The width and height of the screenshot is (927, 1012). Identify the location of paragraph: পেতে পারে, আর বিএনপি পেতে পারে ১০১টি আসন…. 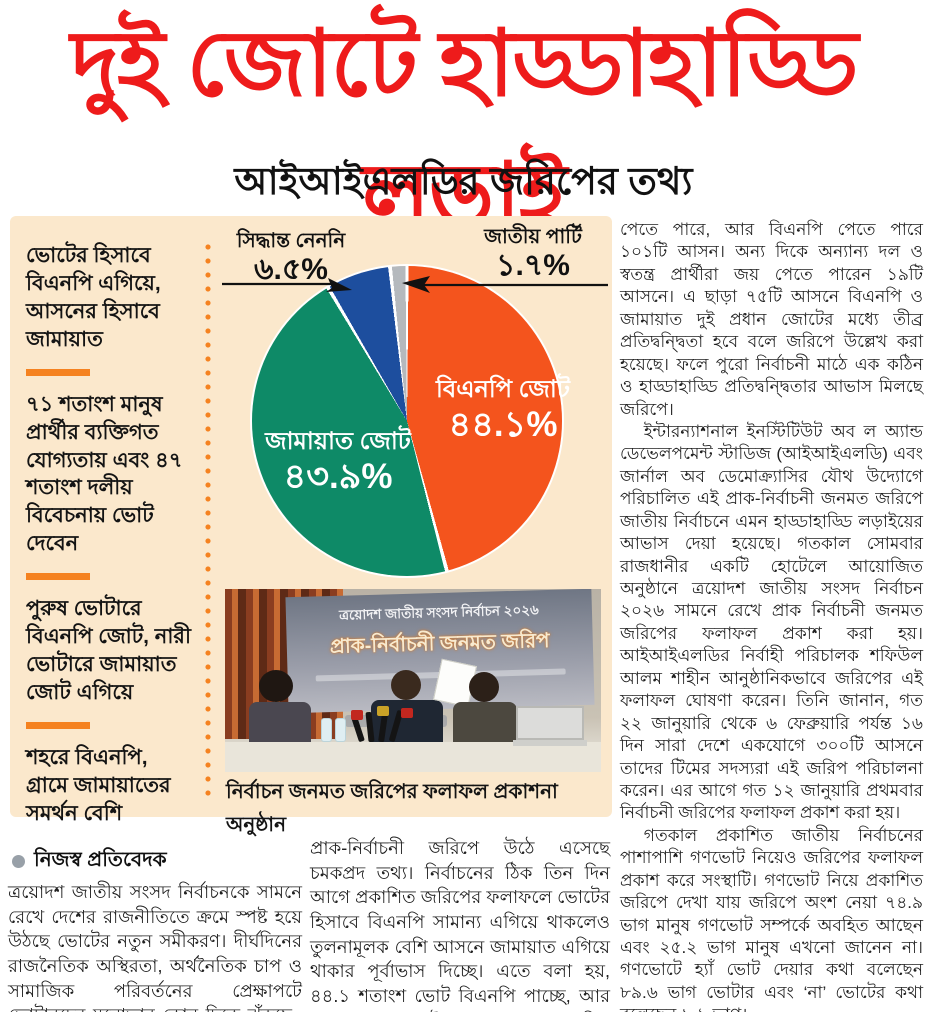
(771, 319).